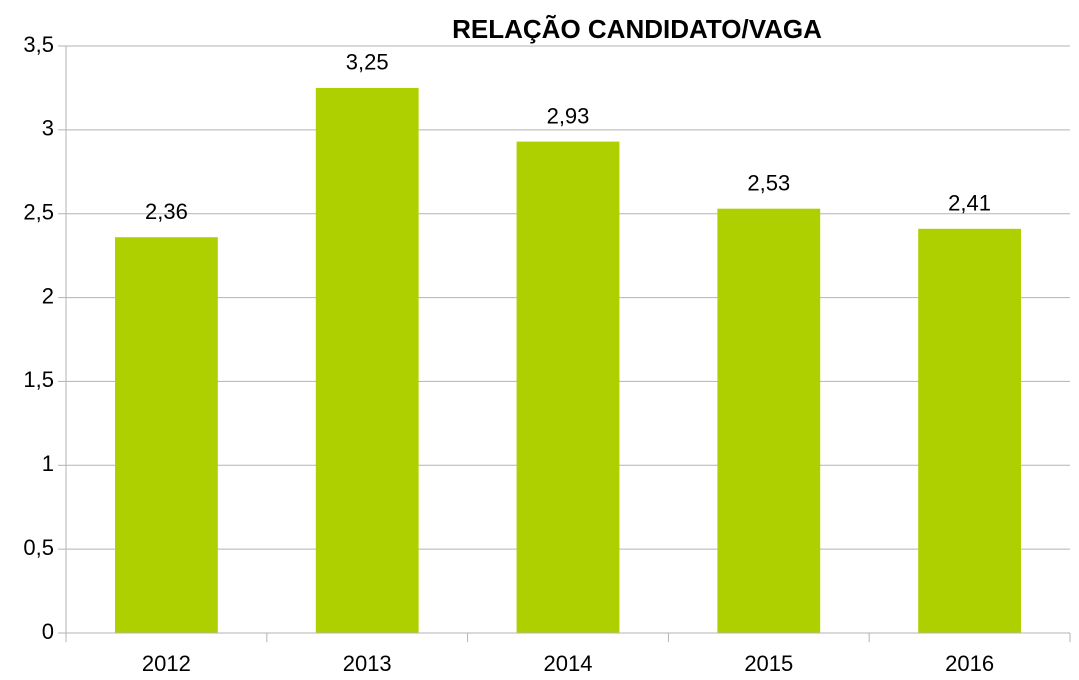 Image resolution: width=1079 pixels, height=680 pixels. I want to click on chart-title: RELAÇÃO CANDIDATO/VAGA, so click(637, 29).